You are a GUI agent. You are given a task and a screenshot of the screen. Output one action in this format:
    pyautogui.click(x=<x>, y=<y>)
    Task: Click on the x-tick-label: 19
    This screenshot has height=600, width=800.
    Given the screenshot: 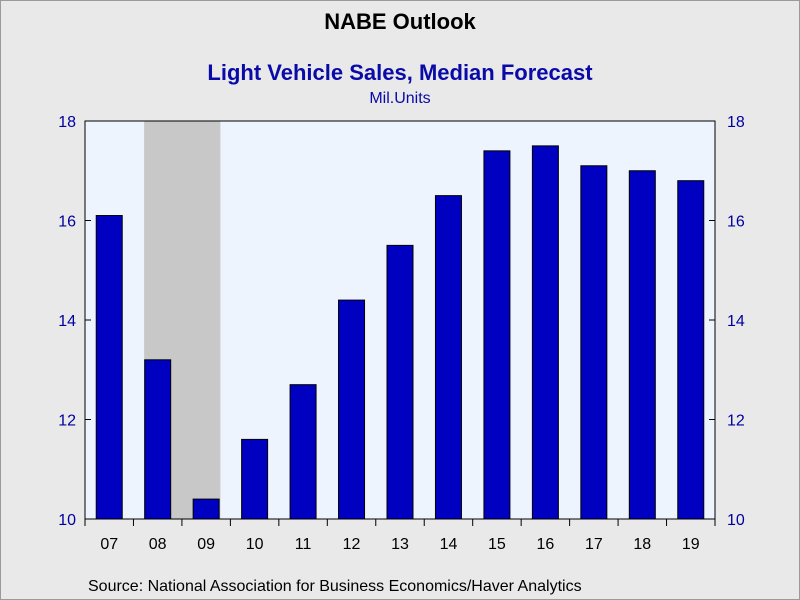 What is the action you would take?
    pyautogui.click(x=691, y=544)
    